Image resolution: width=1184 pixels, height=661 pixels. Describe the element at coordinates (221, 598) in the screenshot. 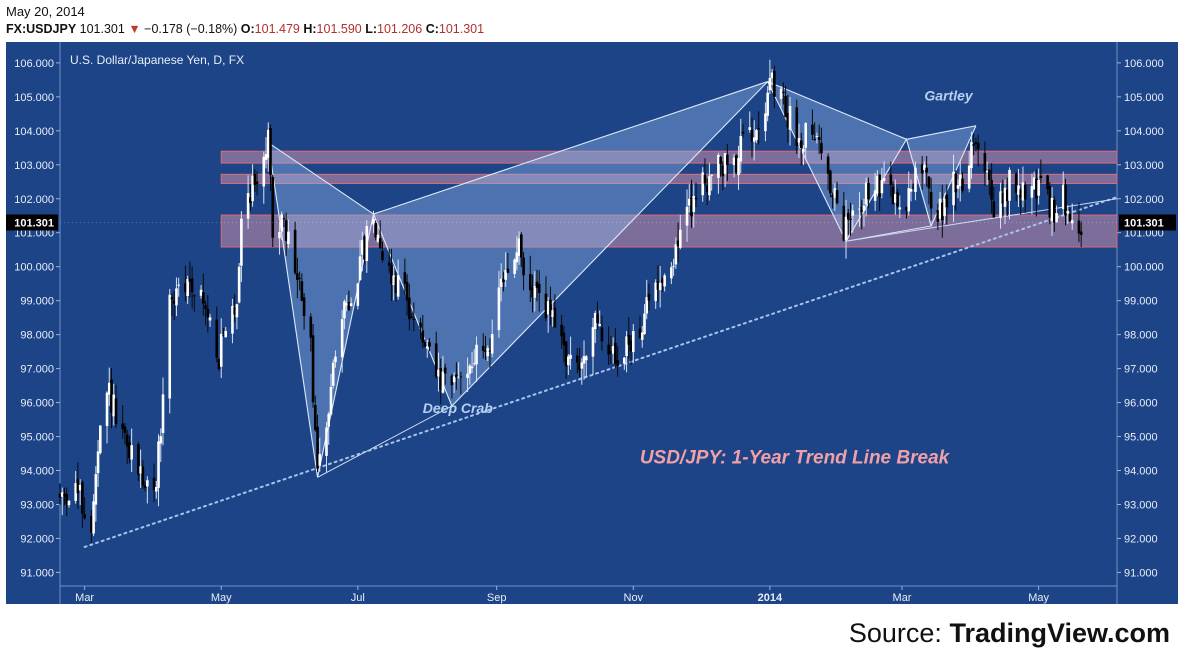

I see `x-tick-label: May` at that location.